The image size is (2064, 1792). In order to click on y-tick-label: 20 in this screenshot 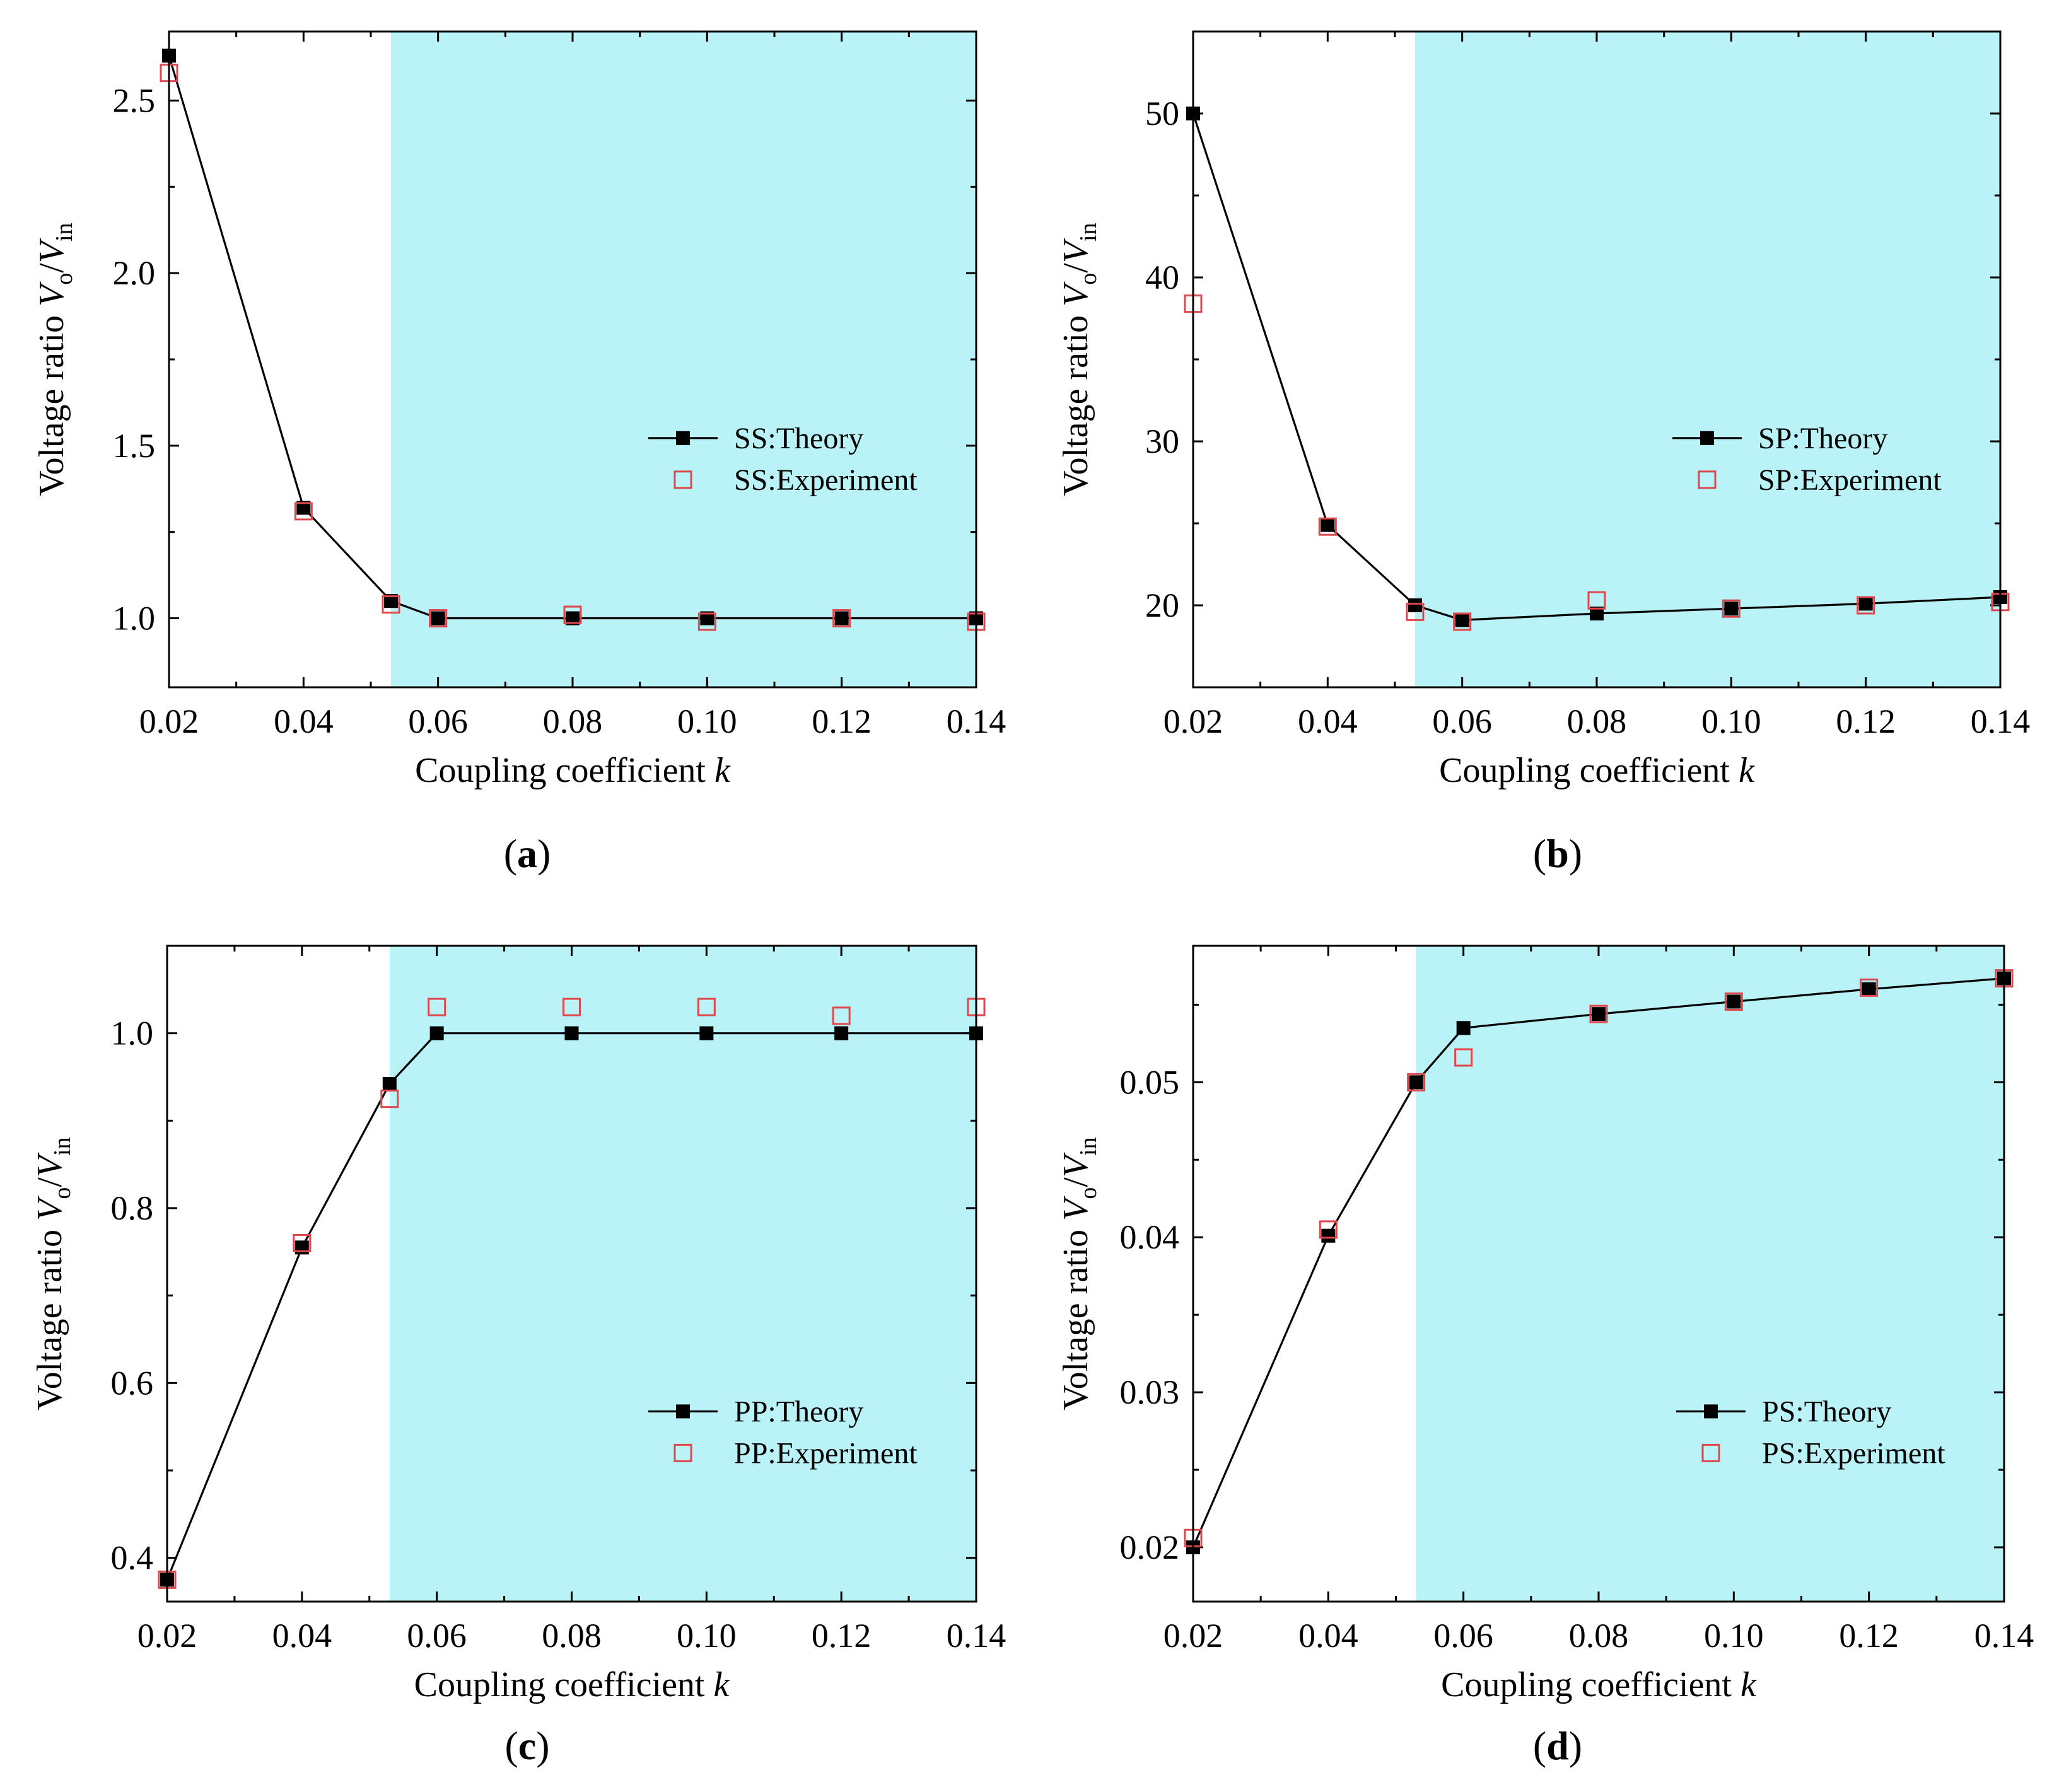, I will do `click(1162, 605)`.